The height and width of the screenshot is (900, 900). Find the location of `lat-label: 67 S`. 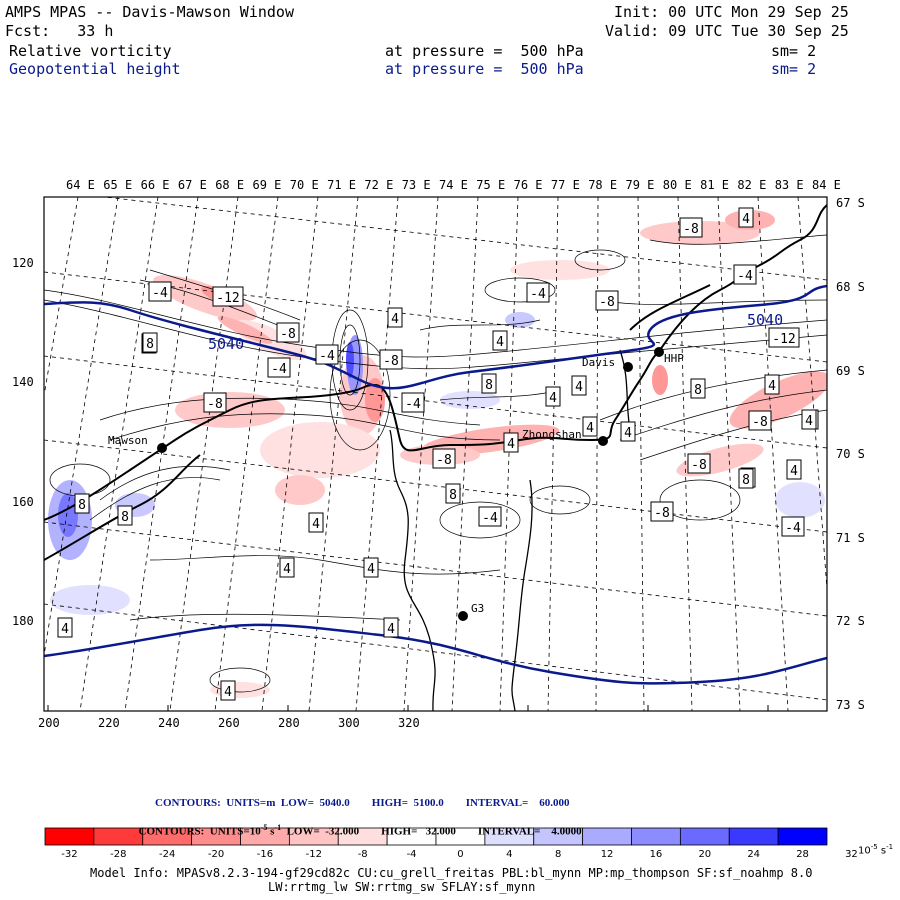

lat-label: 67 S is located at coordinates (850, 203).